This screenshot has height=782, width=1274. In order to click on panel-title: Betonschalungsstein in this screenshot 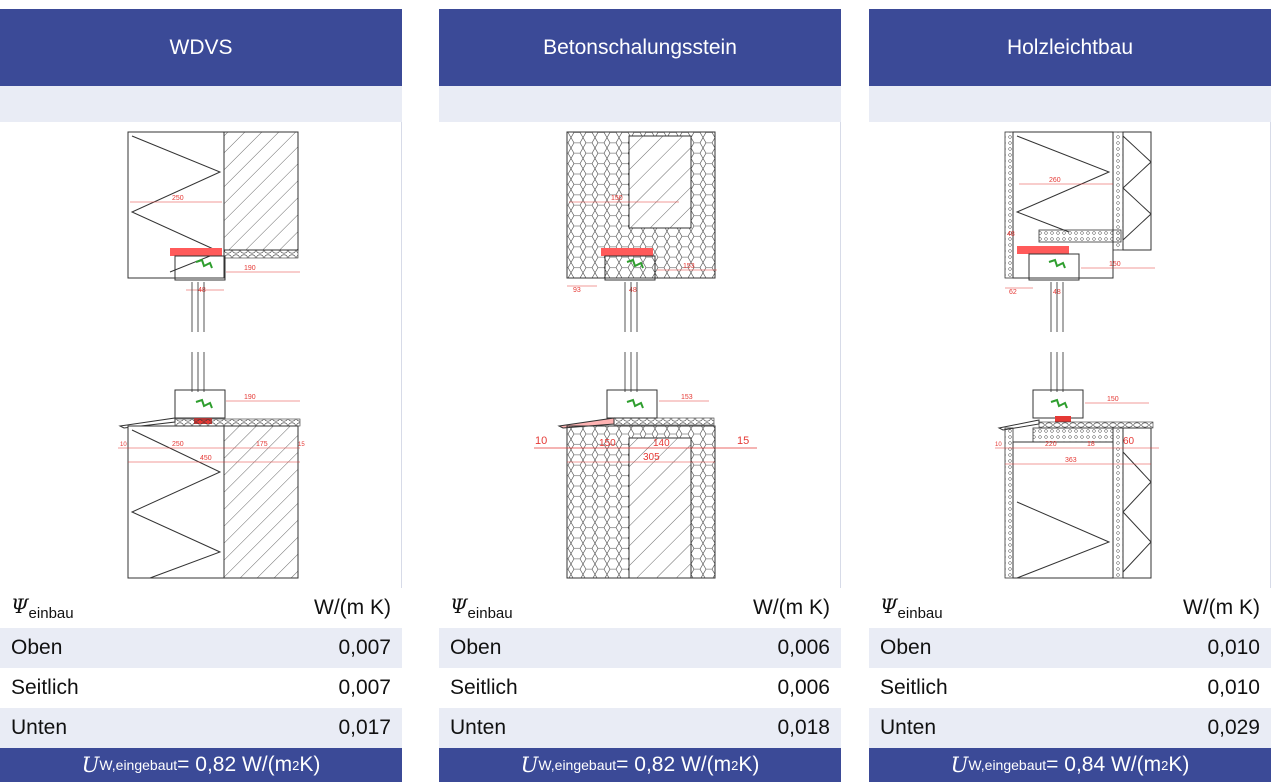, I will do `click(640, 47)`.